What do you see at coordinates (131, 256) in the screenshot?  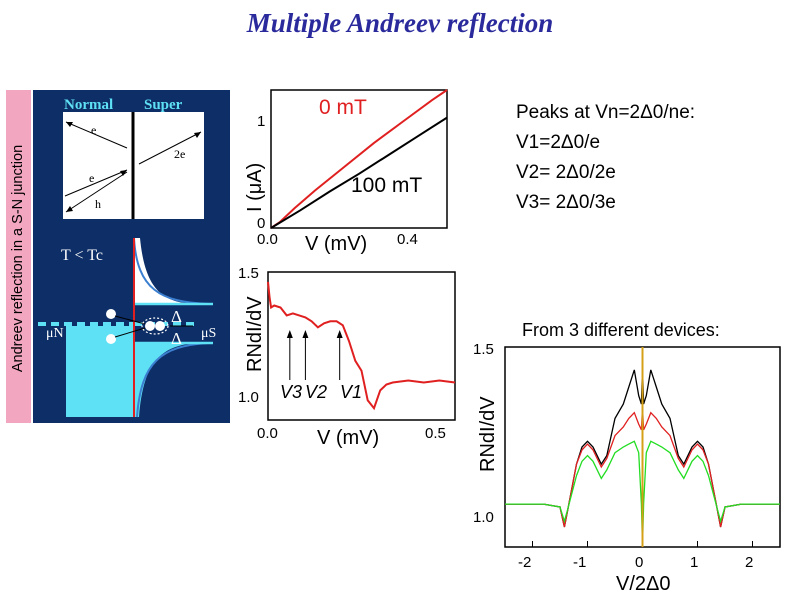 I see `andreev-schematic: Normal Super e e h 2e T < Tc Δ Δ μN μS` at bounding box center [131, 256].